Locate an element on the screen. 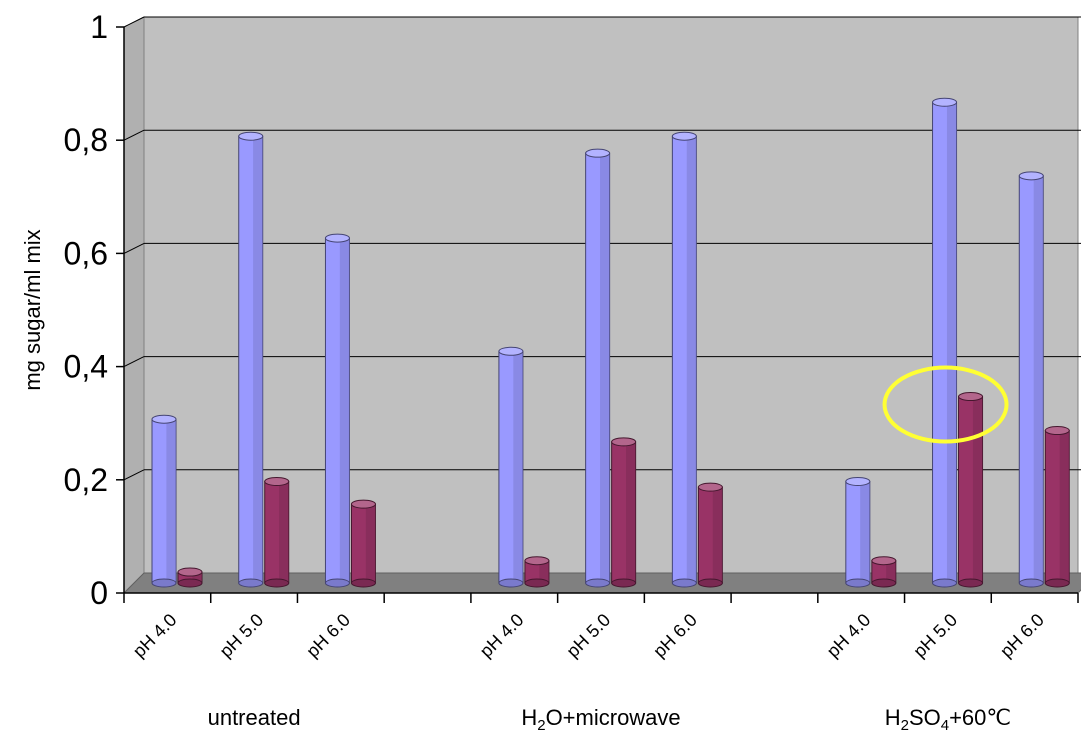  group-label-part: O+microwave is located at coordinates (613, 717).